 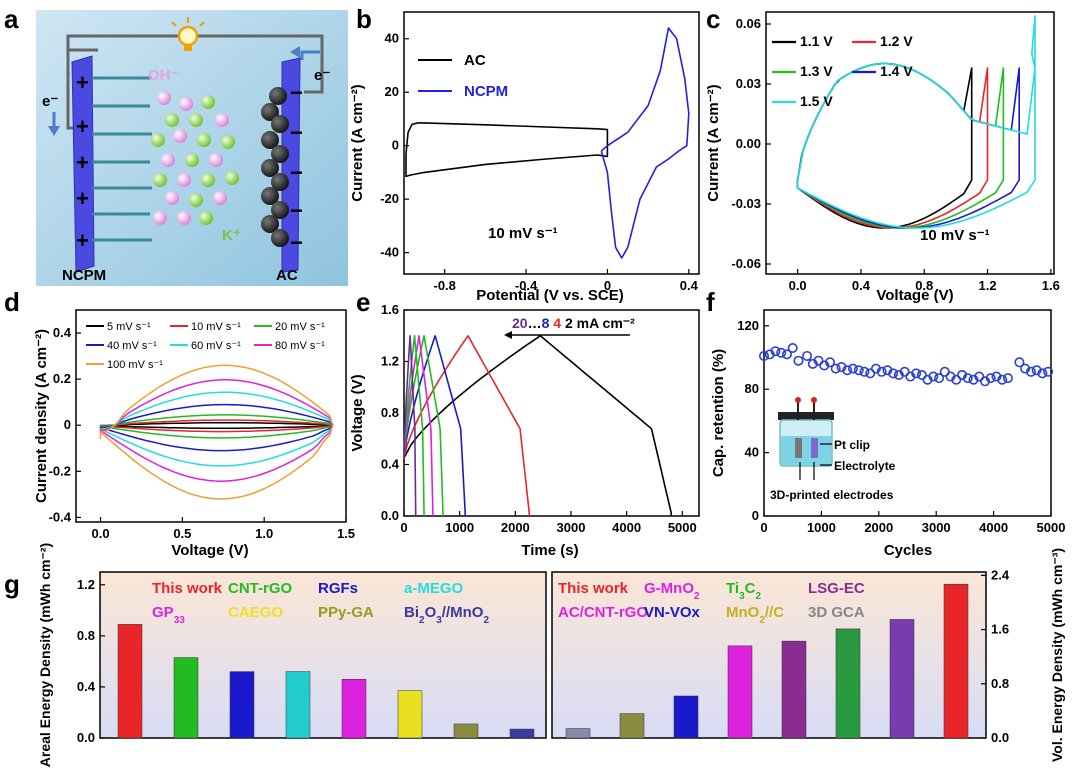 I want to click on x-tick-label: 1000, so click(x=459, y=527).